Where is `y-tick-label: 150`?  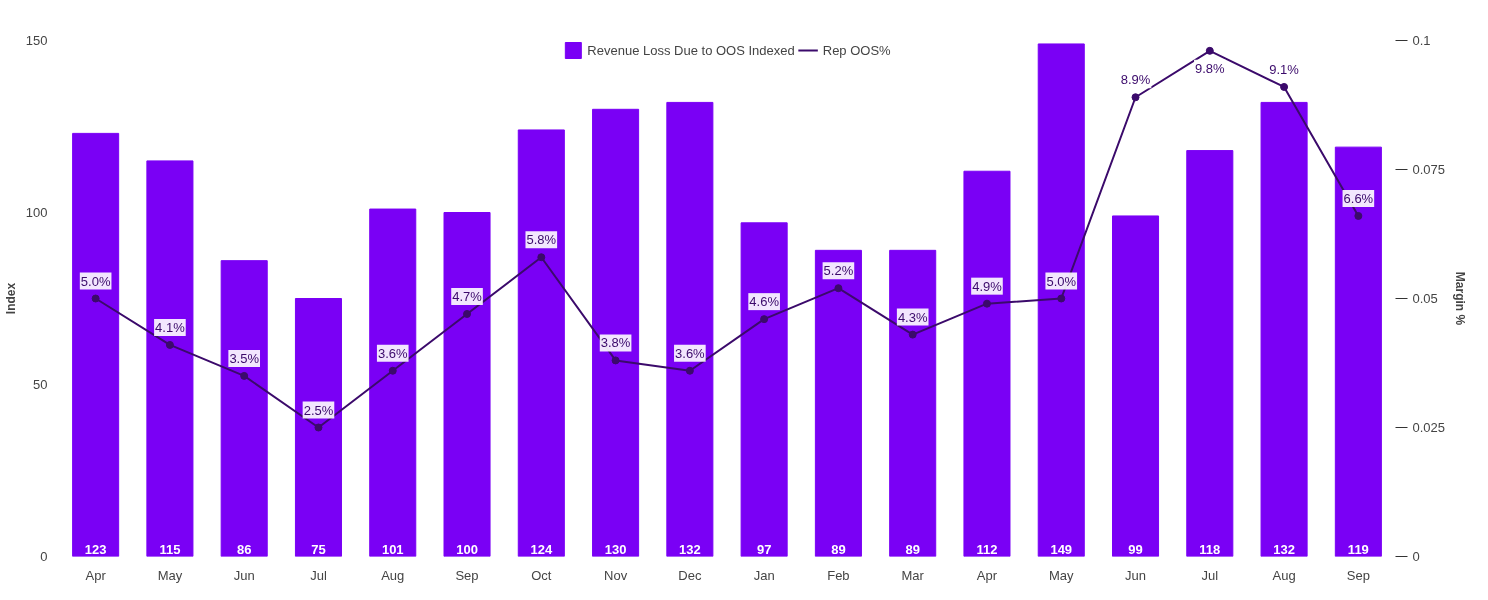
y-tick-label: 150 is located at coordinates (36, 40).